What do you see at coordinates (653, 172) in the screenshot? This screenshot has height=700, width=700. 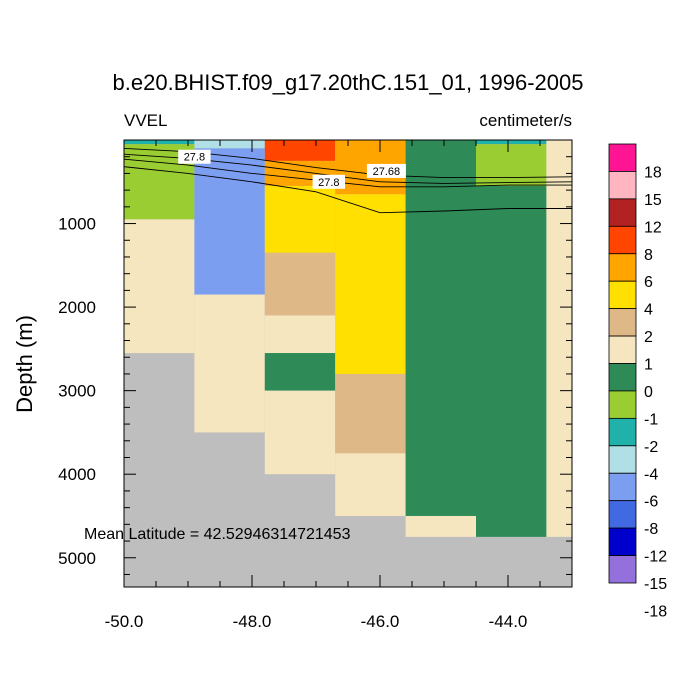 I see `colorbar-label: 18` at bounding box center [653, 172].